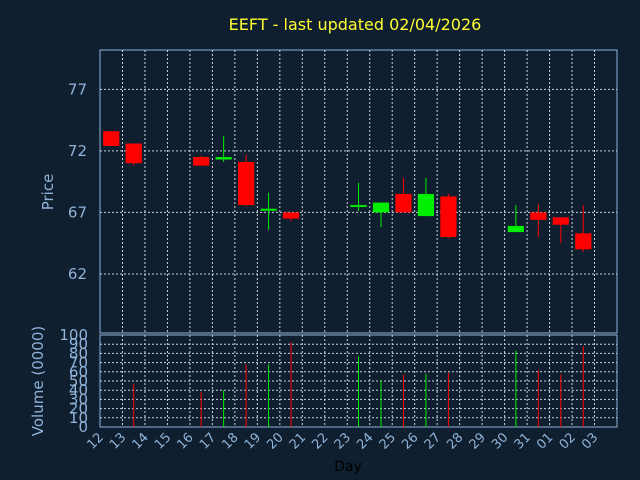 The height and width of the screenshot is (480, 640). Describe the element at coordinates (78, 390) in the screenshot. I see `volume-y-tick-label: 40` at that location.